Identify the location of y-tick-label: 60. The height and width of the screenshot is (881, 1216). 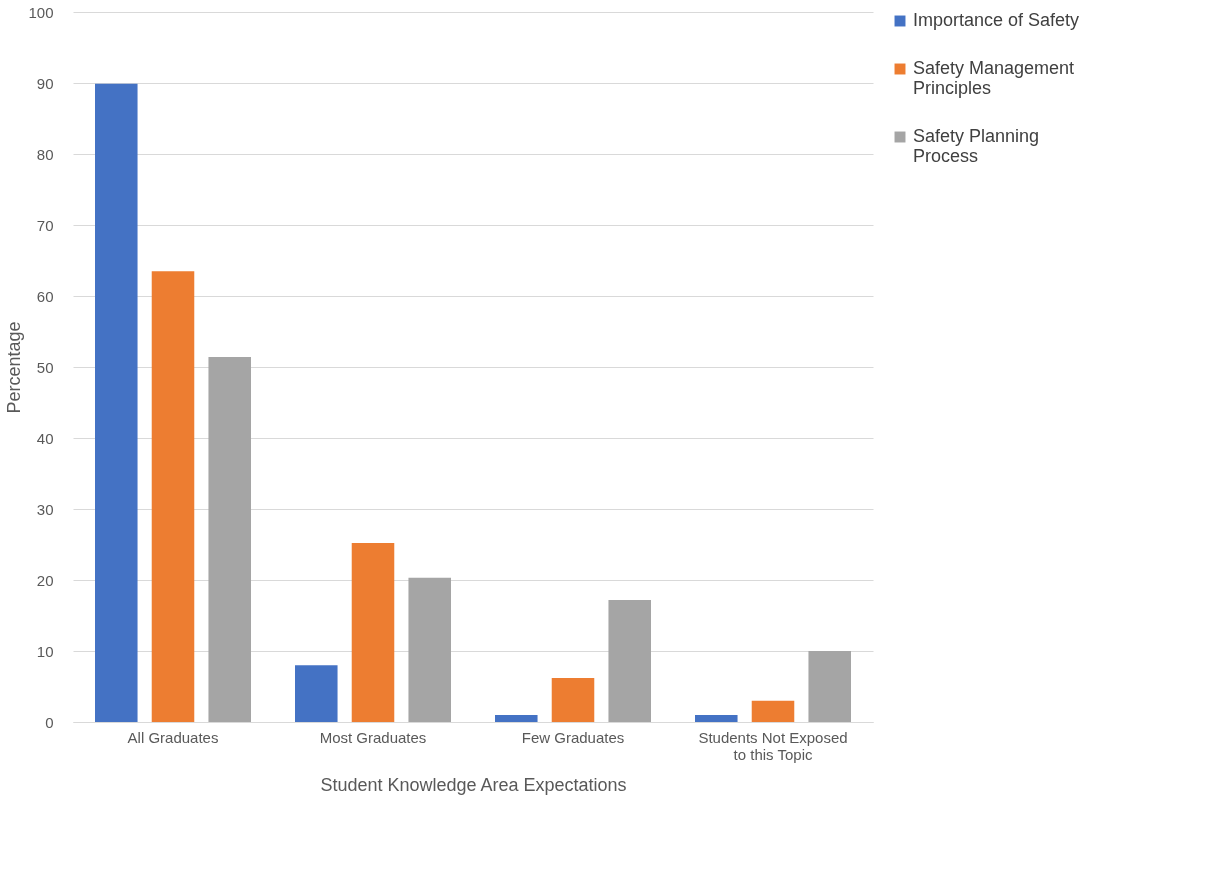
(45, 296).